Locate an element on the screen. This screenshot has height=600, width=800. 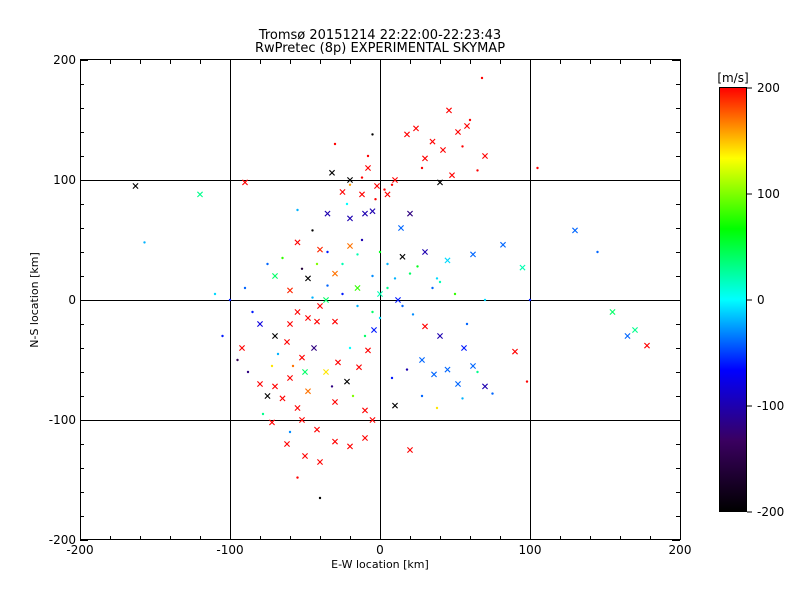
y-axis-tick-labels: -200 -100 0 100 200 is located at coordinates (62, 300).